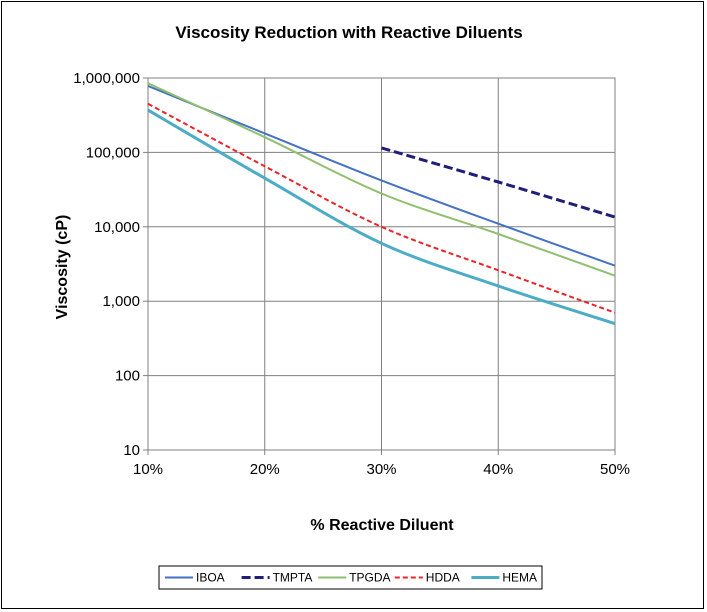 This screenshot has width=707, height=612. What do you see at coordinates (106, 78) in the screenshot?
I see `y-tick-label: 1,000,000` at bounding box center [106, 78].